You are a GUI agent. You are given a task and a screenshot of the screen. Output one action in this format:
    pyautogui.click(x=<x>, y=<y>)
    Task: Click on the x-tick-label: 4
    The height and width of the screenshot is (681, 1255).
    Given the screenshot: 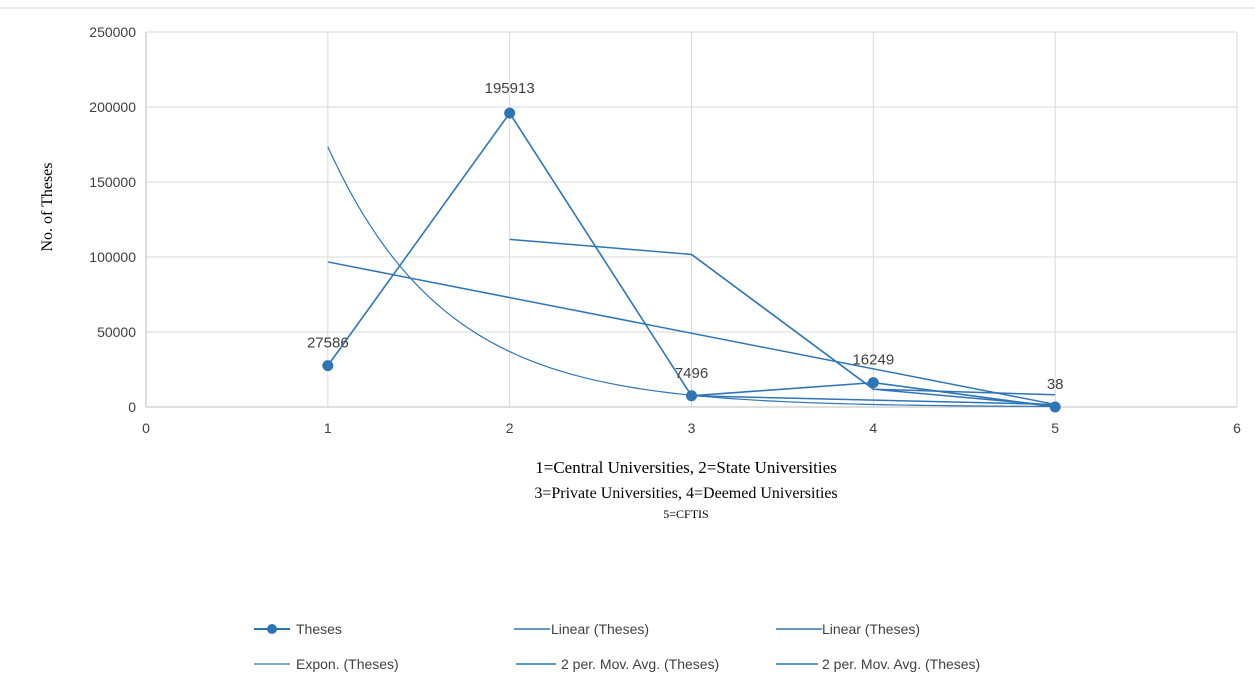 What is the action you would take?
    pyautogui.click(x=873, y=428)
    